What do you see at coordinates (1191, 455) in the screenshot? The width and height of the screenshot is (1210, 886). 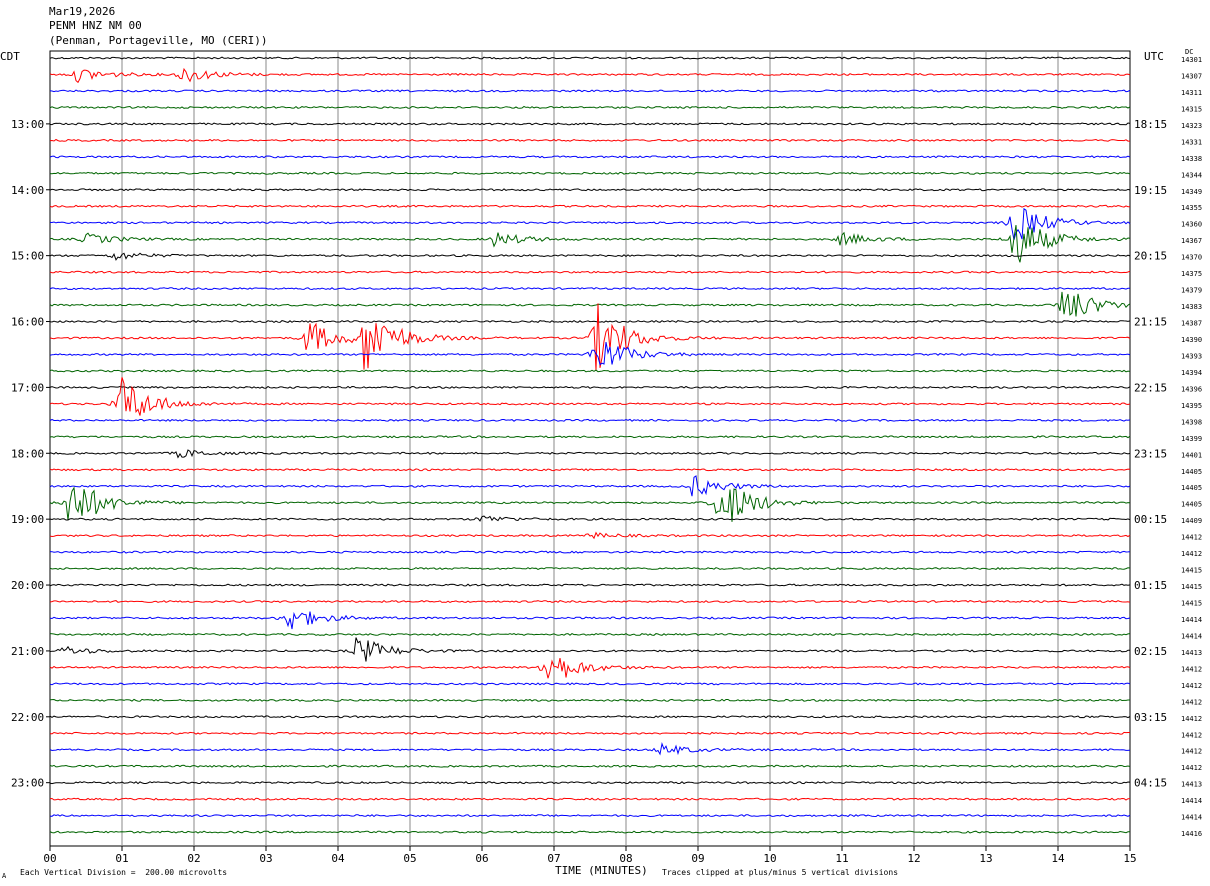 I see `dc-offset-label: 14401` at bounding box center [1191, 455].